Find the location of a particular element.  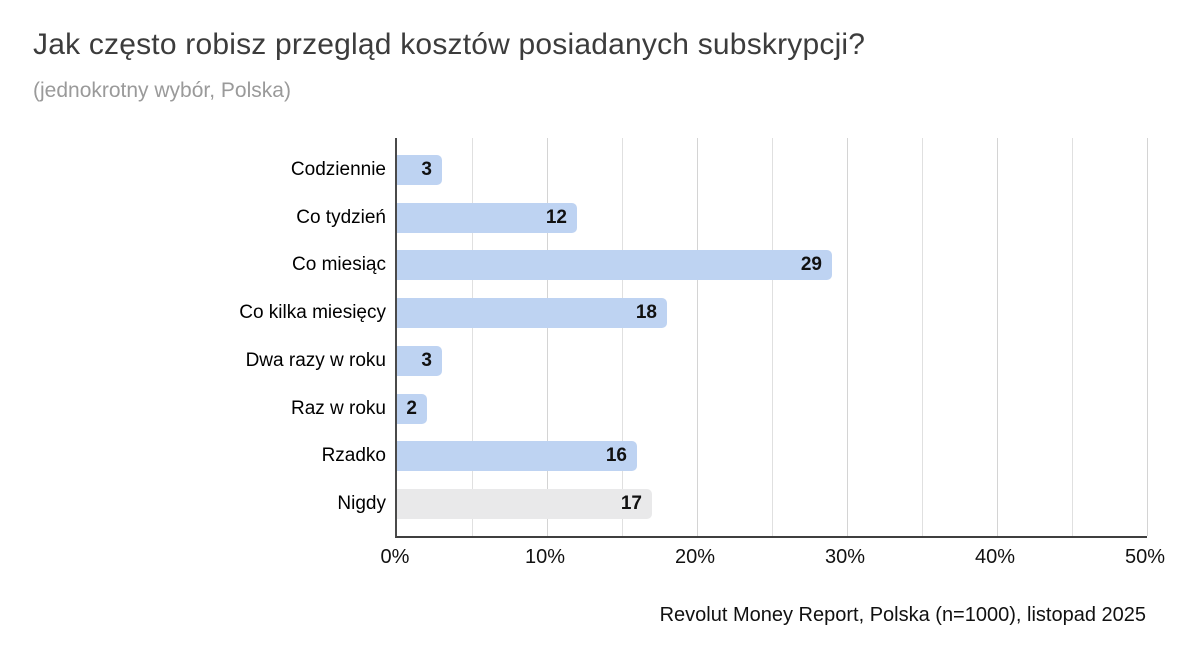

category-label: Rzadko is located at coordinates (353, 456).